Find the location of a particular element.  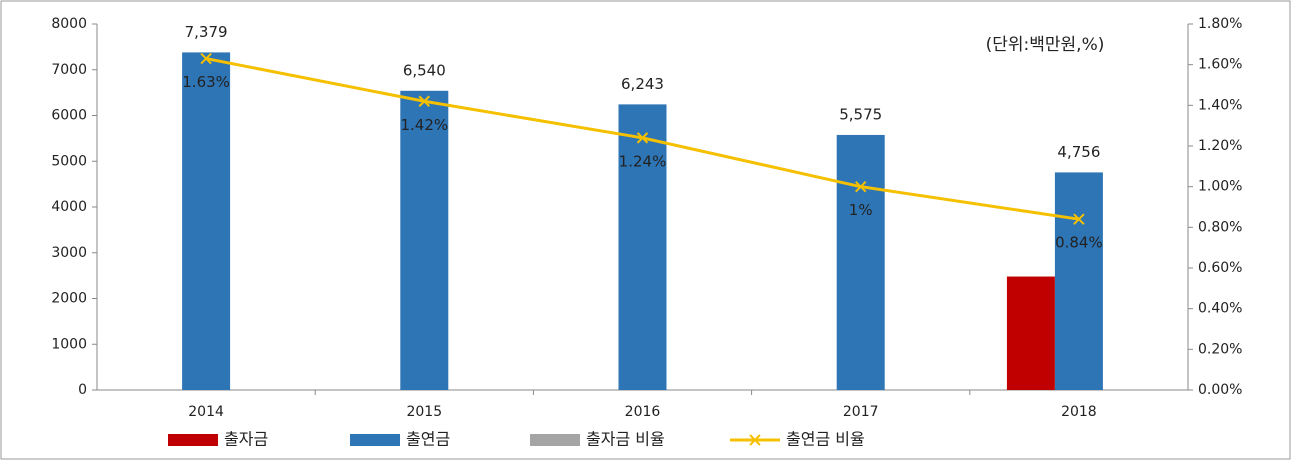

y-tick-label: 6000 is located at coordinates (69, 116).